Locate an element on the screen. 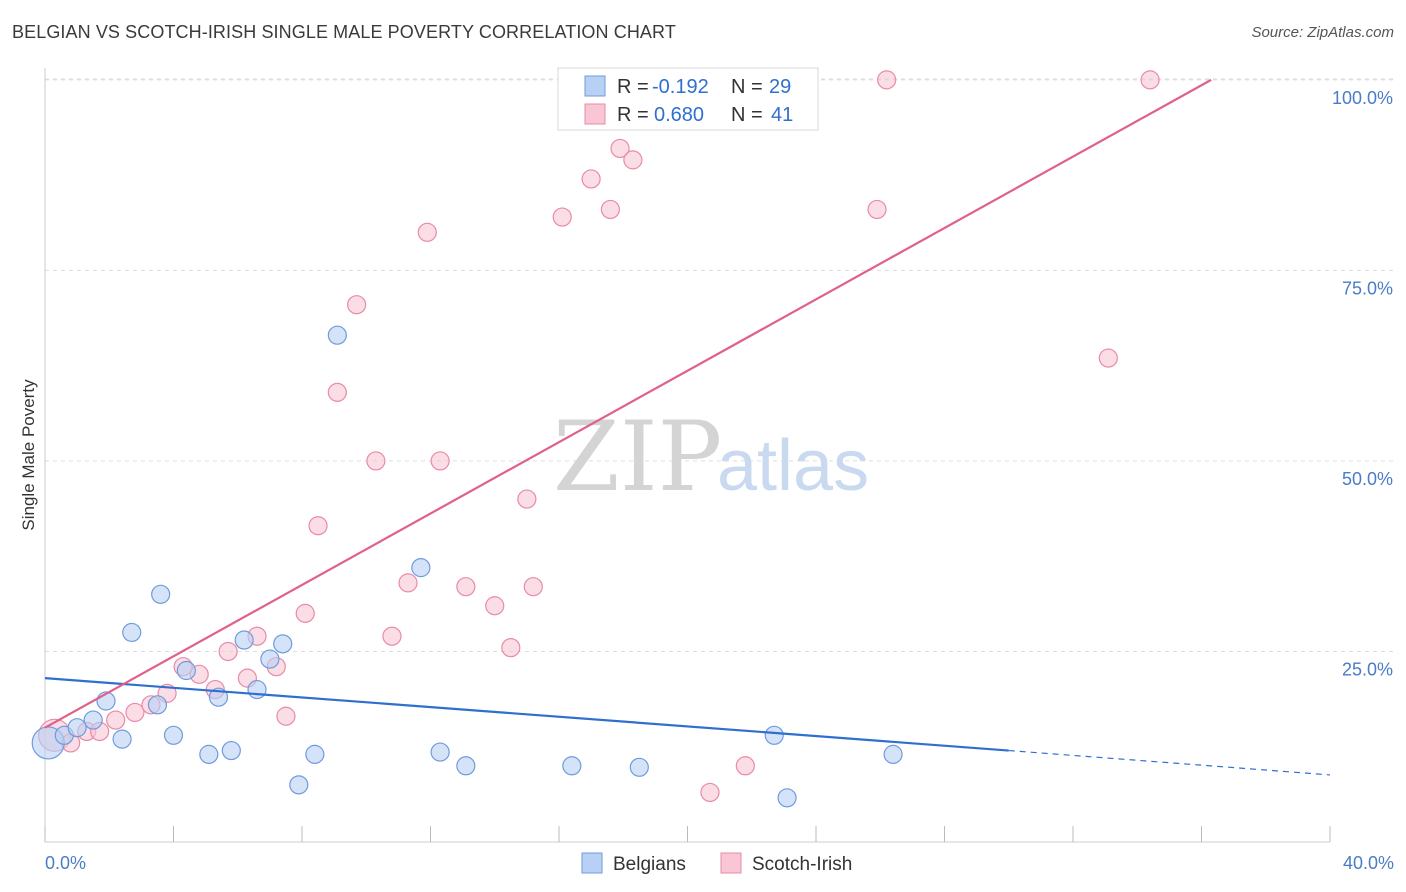 The image size is (1406, 892). x-tick-labels: 0.0% 40.0% is located at coordinates (719, 863).